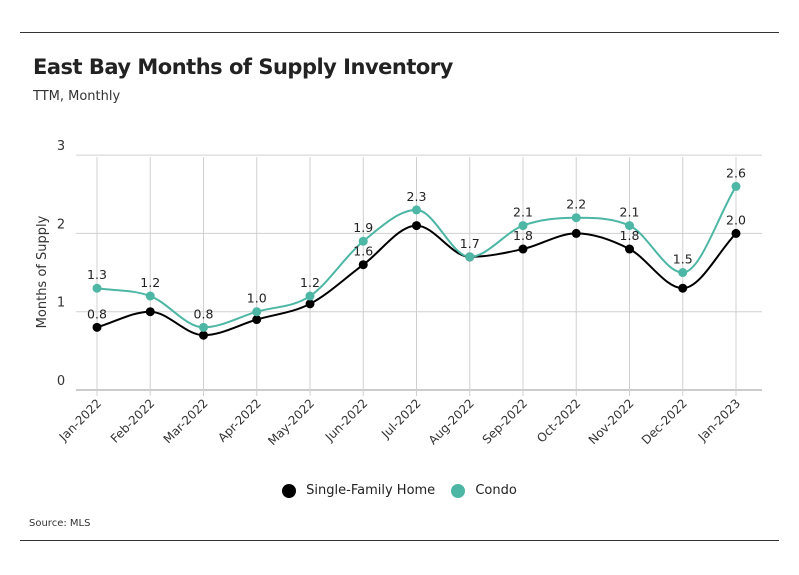 This screenshot has height=575, width=799. I want to click on data-label-condo-mar-2022: 0.8, so click(204, 313).